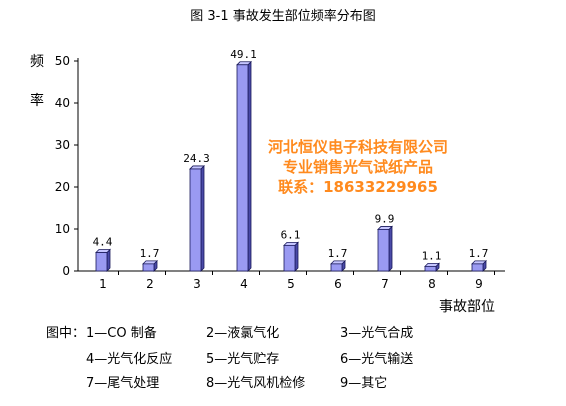 The height and width of the screenshot is (406, 566). Describe the element at coordinates (243, 54) in the screenshot. I see `data-label: 49.1` at that location.